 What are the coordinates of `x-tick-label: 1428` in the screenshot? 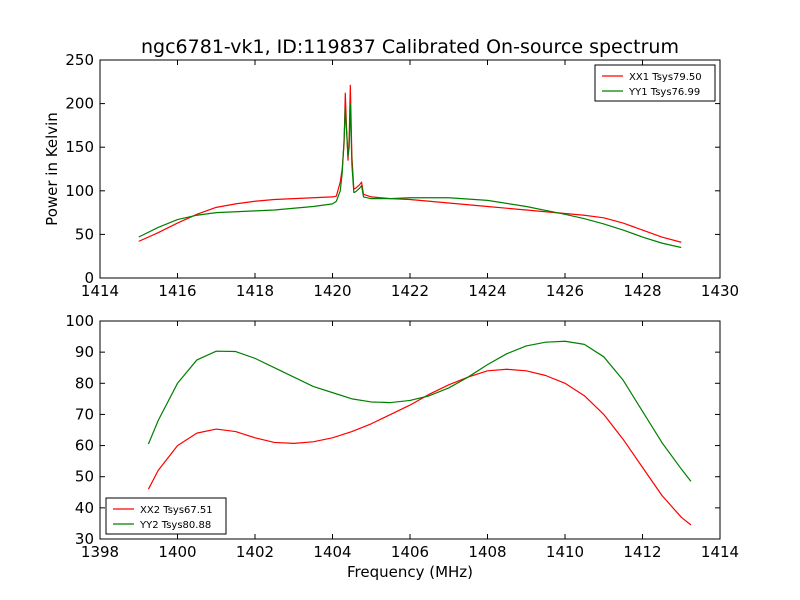 It's located at (642, 291).